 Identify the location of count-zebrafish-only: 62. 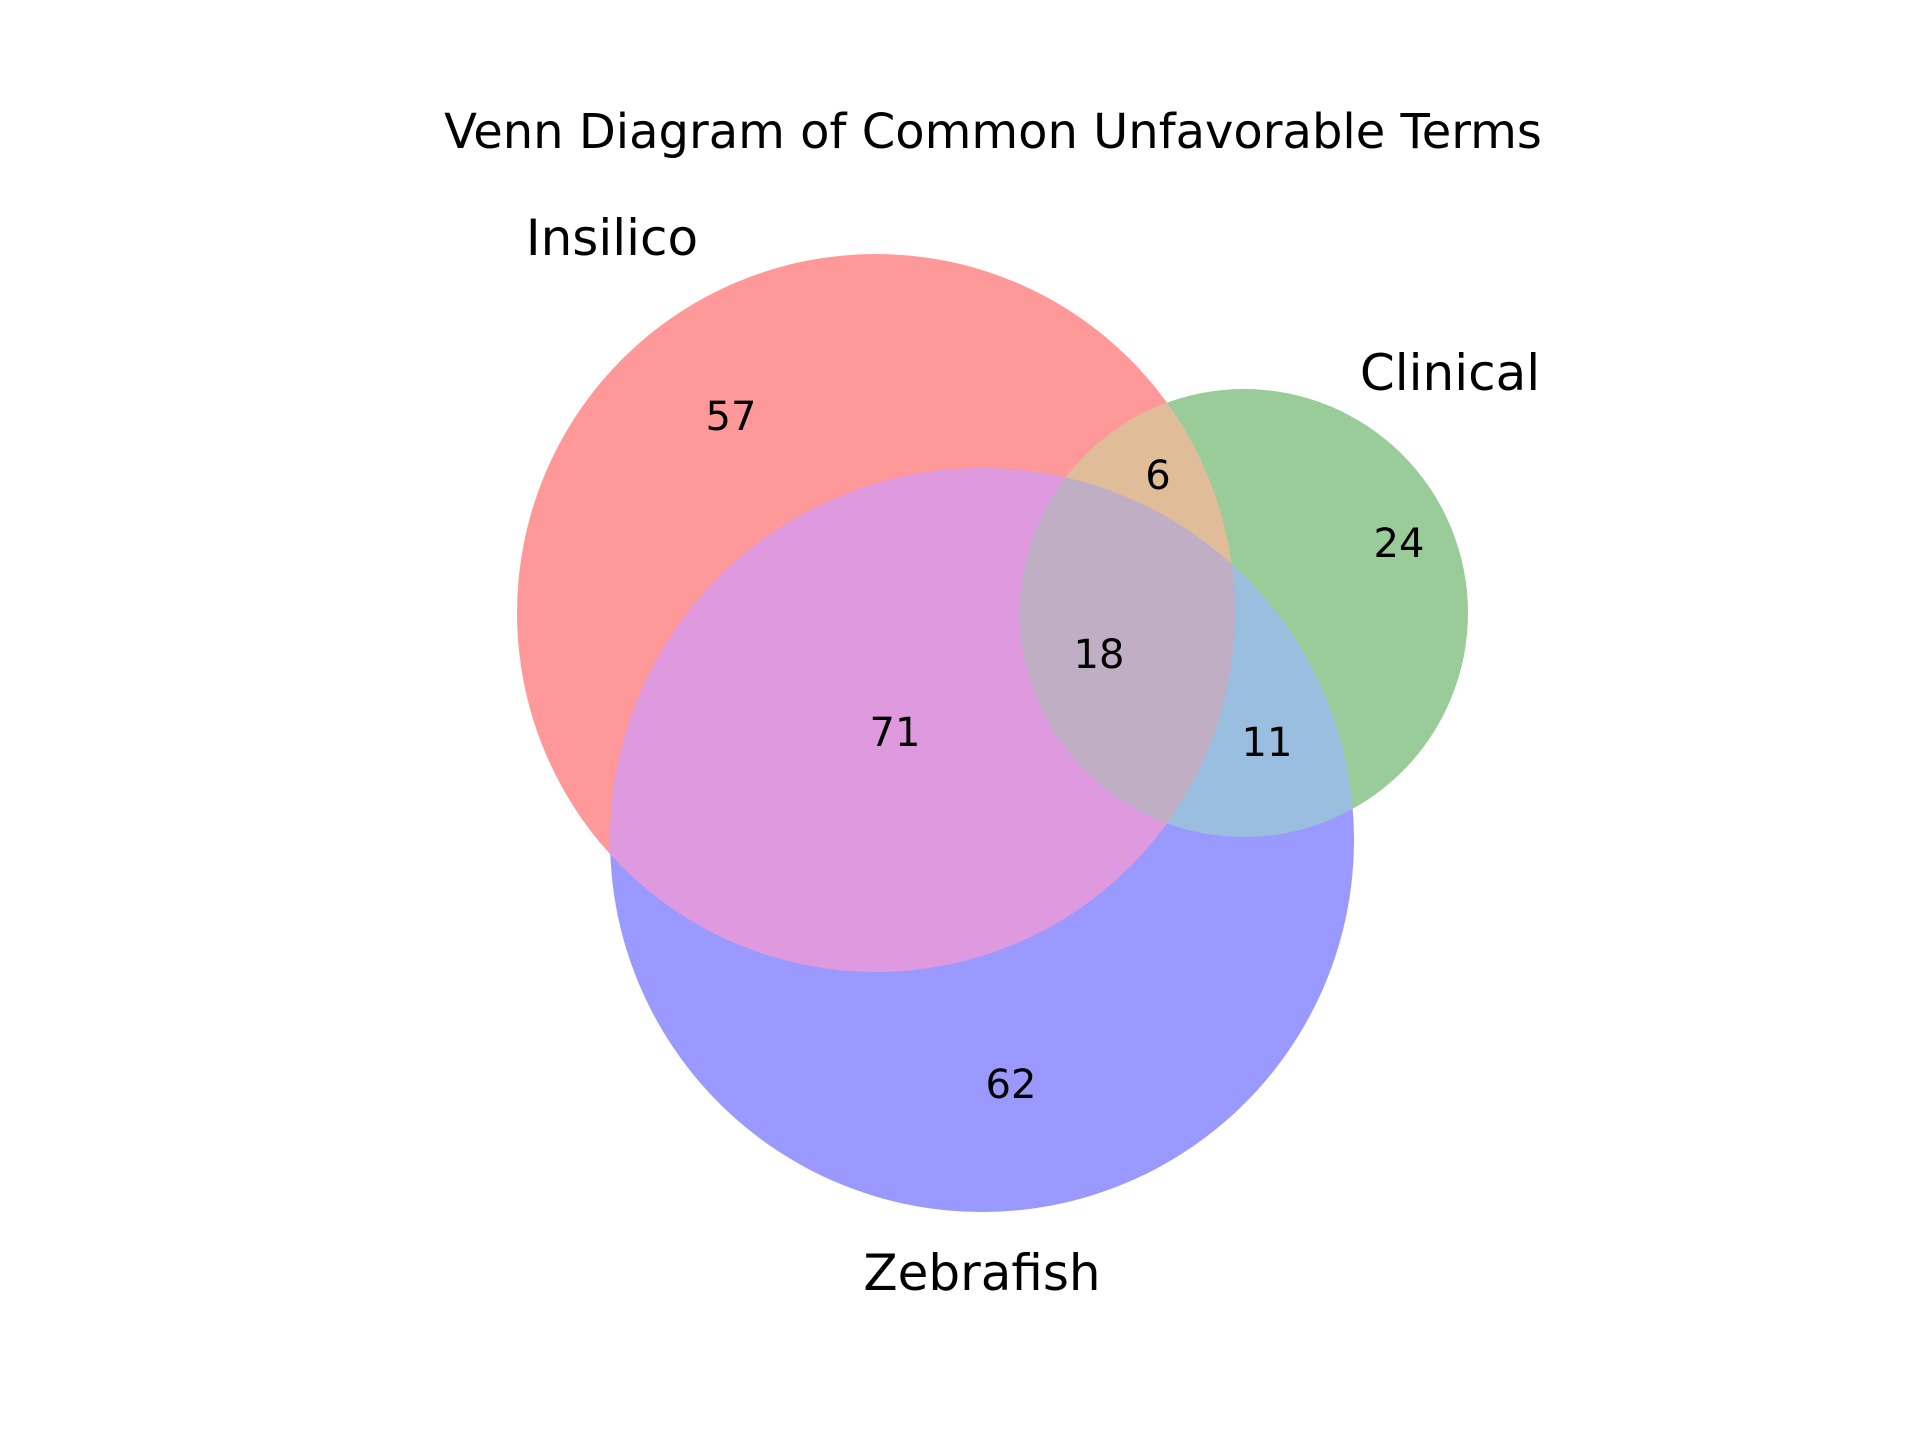
(1011, 1085).